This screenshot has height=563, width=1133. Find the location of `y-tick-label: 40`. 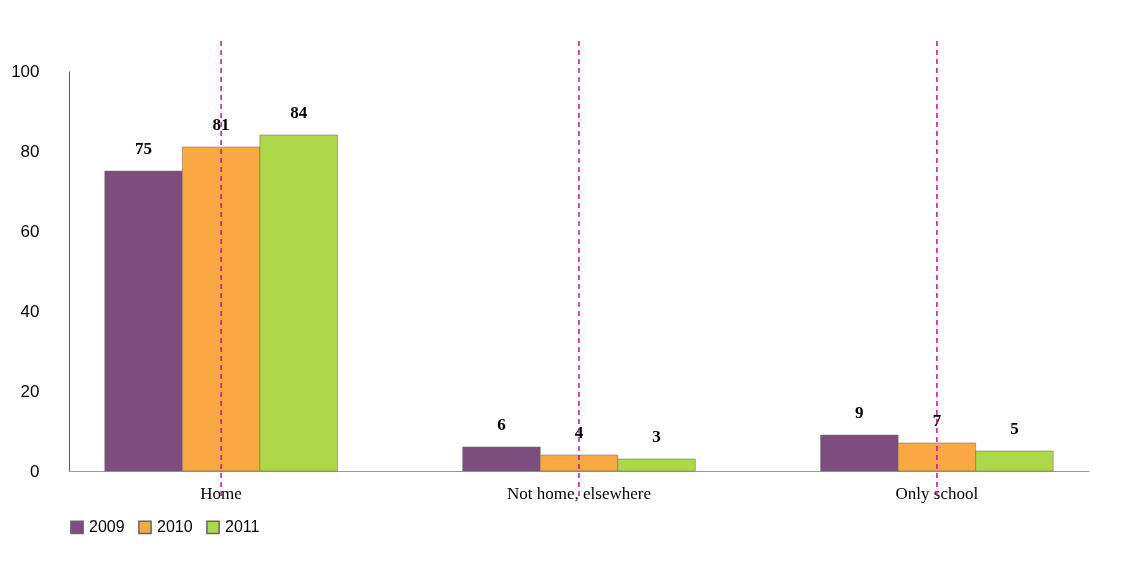

y-tick-label: 40 is located at coordinates (30, 311).